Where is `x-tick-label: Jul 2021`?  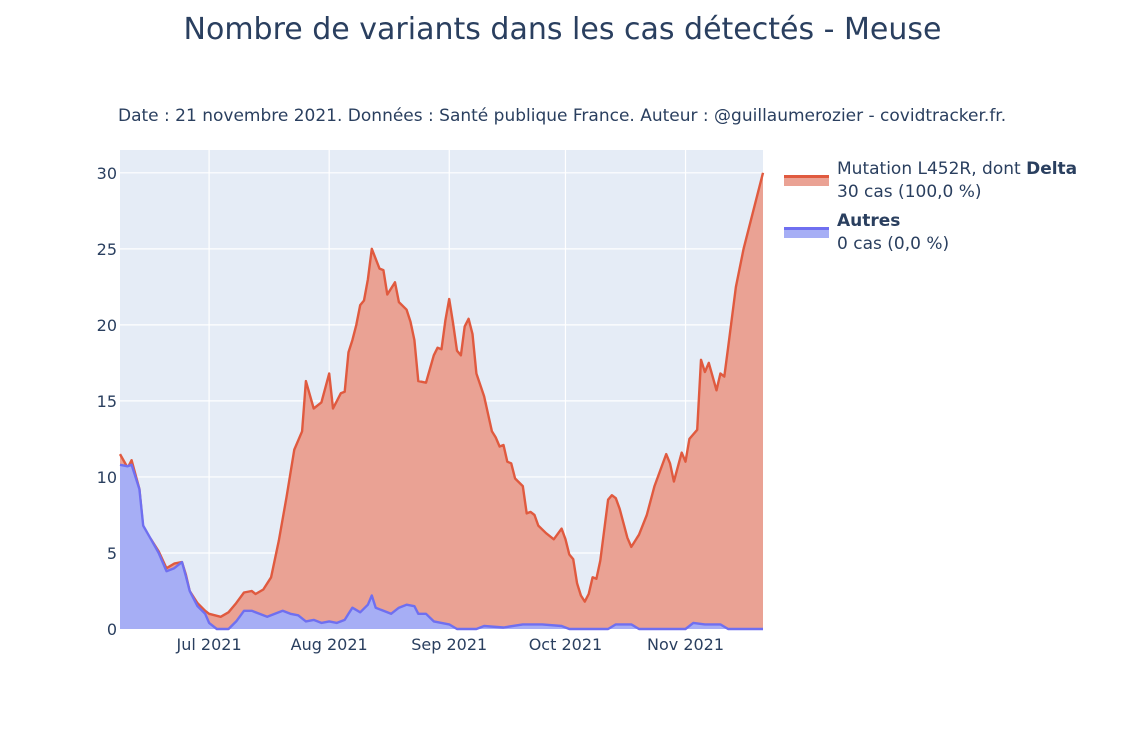 x-tick-label: Jul 2021 is located at coordinates (209, 644).